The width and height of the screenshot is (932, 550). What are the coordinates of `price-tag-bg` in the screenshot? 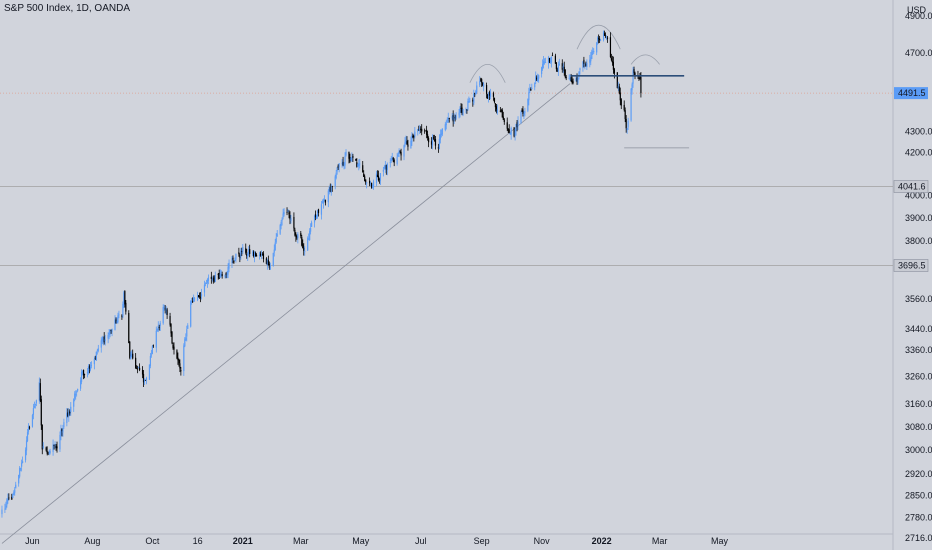 It's located at (911, 265).